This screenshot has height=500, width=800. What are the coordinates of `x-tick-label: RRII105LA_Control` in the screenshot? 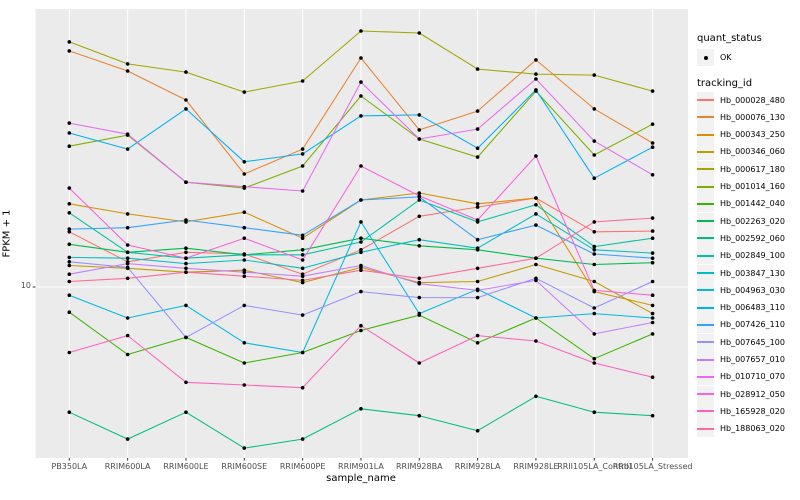 It's located at (594, 466).